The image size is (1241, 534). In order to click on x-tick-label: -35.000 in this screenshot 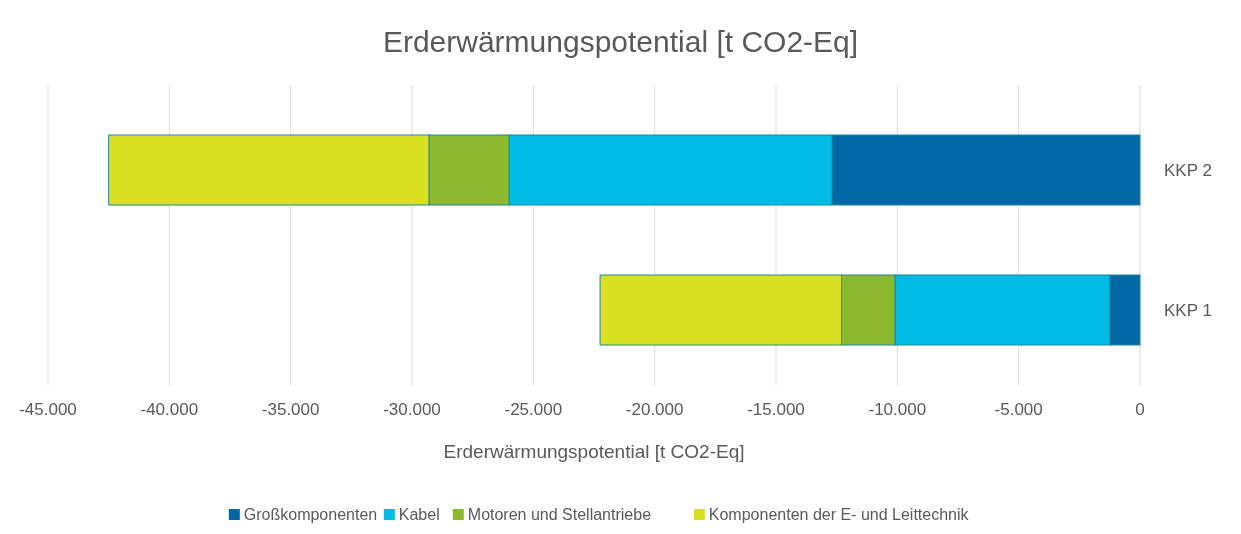, I will do `click(290, 409)`.